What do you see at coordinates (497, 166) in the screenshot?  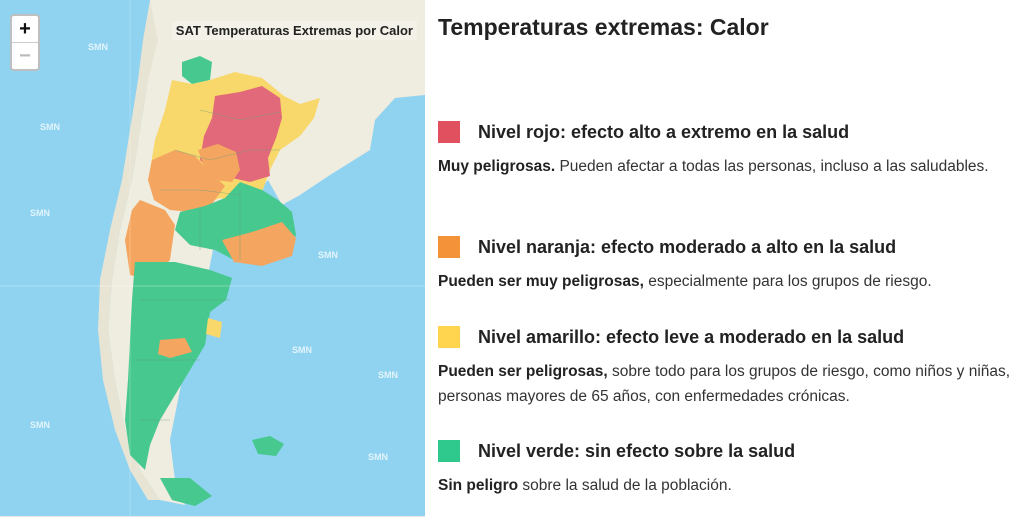 I see `level-emphasis: Muy peligrosas.` at bounding box center [497, 166].